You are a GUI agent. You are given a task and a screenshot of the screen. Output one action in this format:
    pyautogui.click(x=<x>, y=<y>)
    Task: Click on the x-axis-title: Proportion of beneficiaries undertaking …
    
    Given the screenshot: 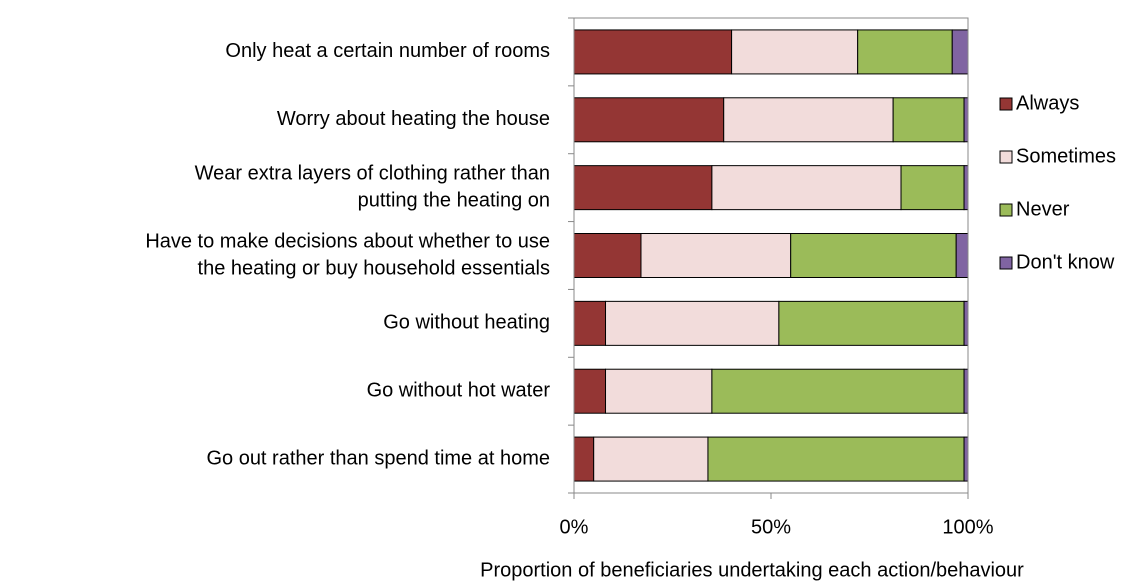 What is the action you would take?
    pyautogui.click(x=752, y=570)
    